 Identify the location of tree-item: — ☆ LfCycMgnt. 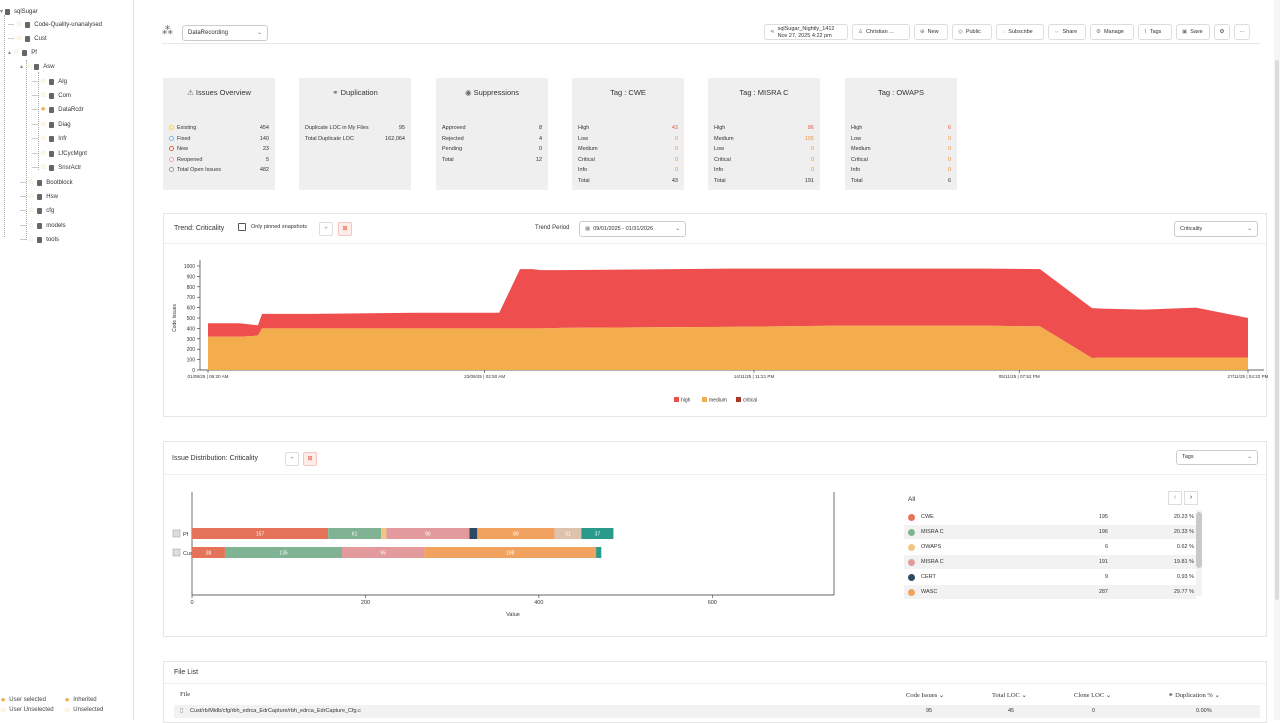
(59, 154).